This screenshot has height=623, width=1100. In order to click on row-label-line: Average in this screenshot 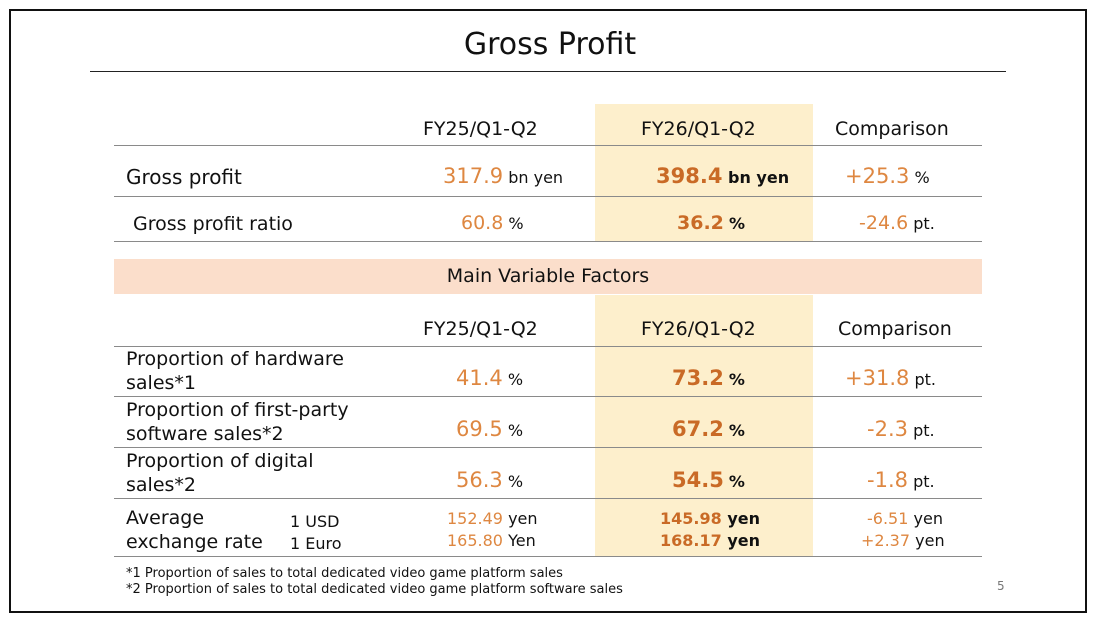, I will do `click(165, 518)`.